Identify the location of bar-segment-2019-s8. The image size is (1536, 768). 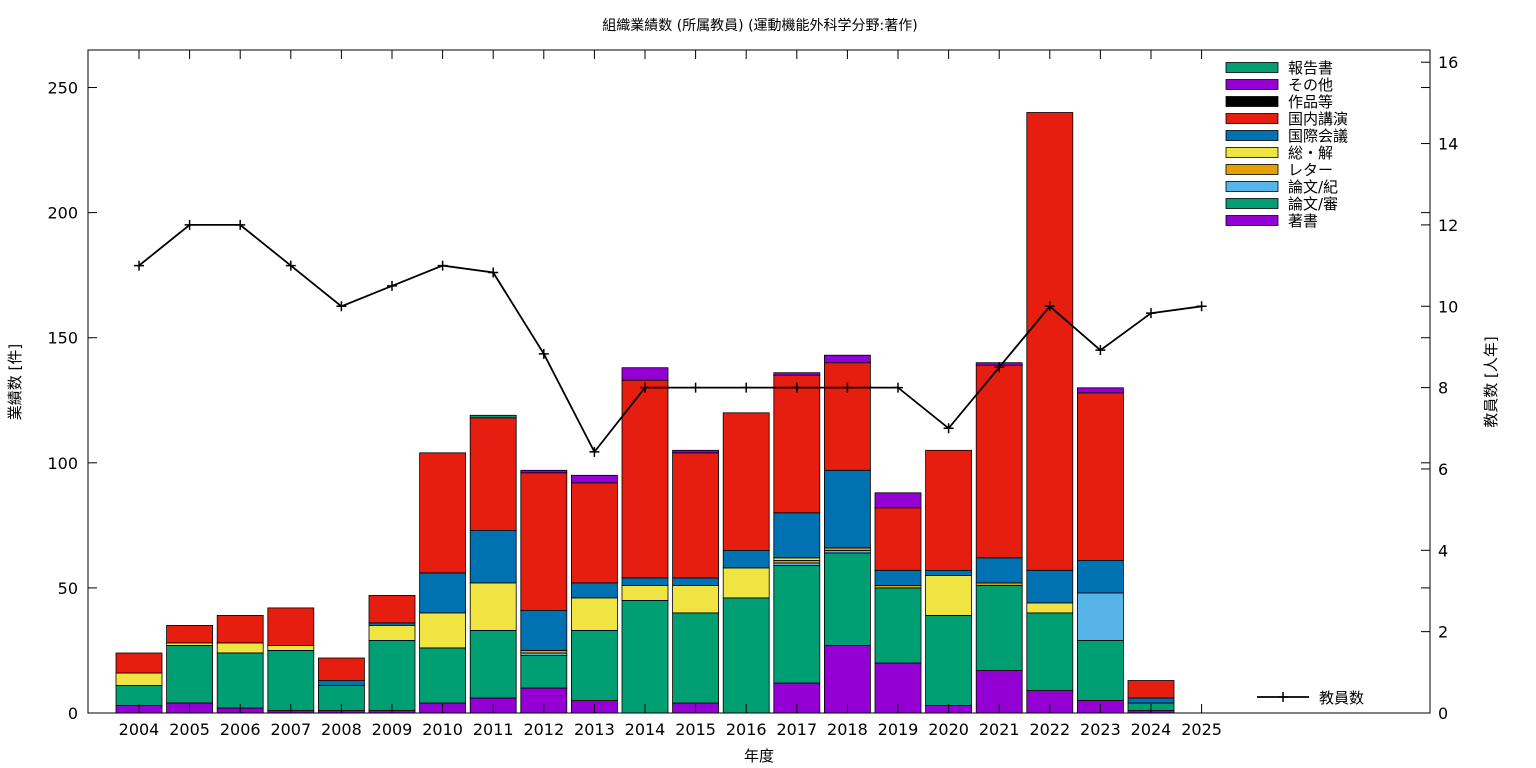
(898, 500).